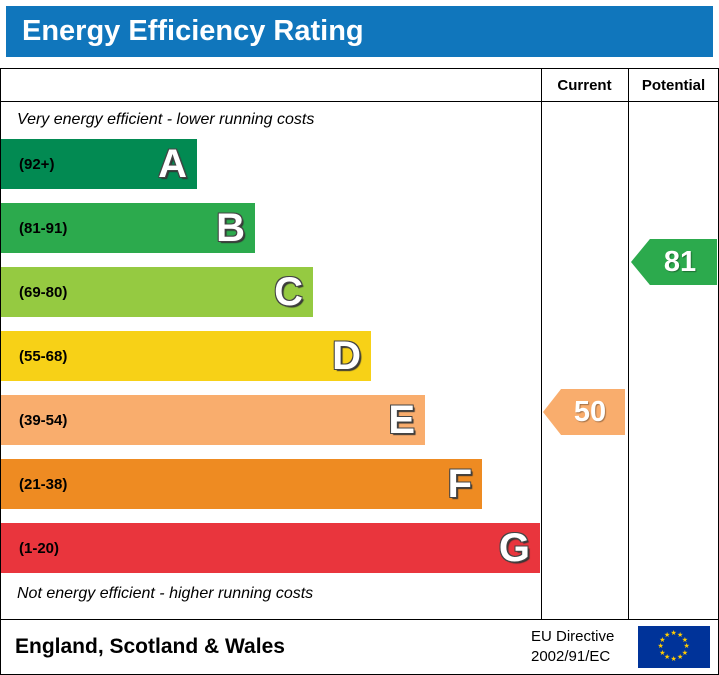 The height and width of the screenshot is (675, 719). What do you see at coordinates (270, 548) in the screenshot?
I see `band-g: (1-20) G` at bounding box center [270, 548].